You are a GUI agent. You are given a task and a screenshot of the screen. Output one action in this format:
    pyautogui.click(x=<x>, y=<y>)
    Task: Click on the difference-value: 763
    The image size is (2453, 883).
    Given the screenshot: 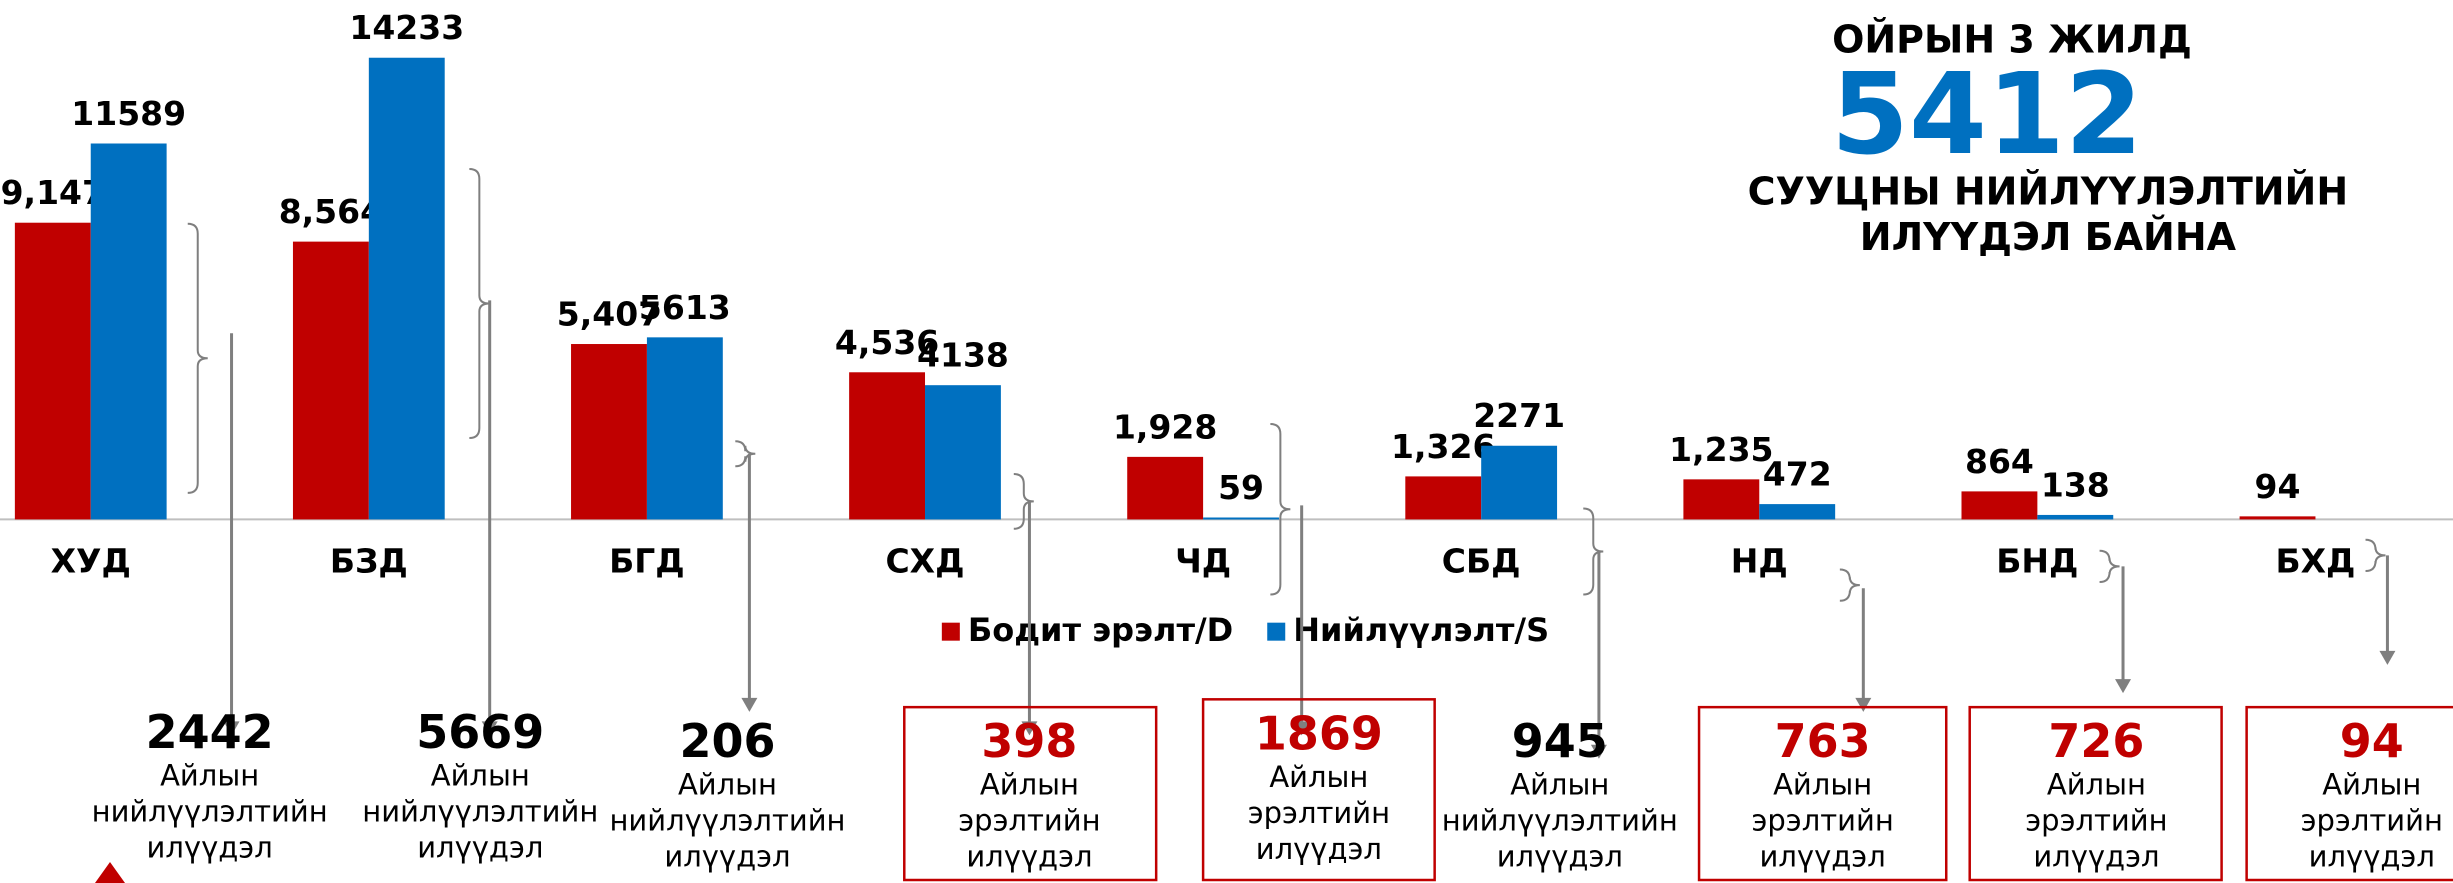 What is the action you would take?
    pyautogui.click(x=1823, y=741)
    